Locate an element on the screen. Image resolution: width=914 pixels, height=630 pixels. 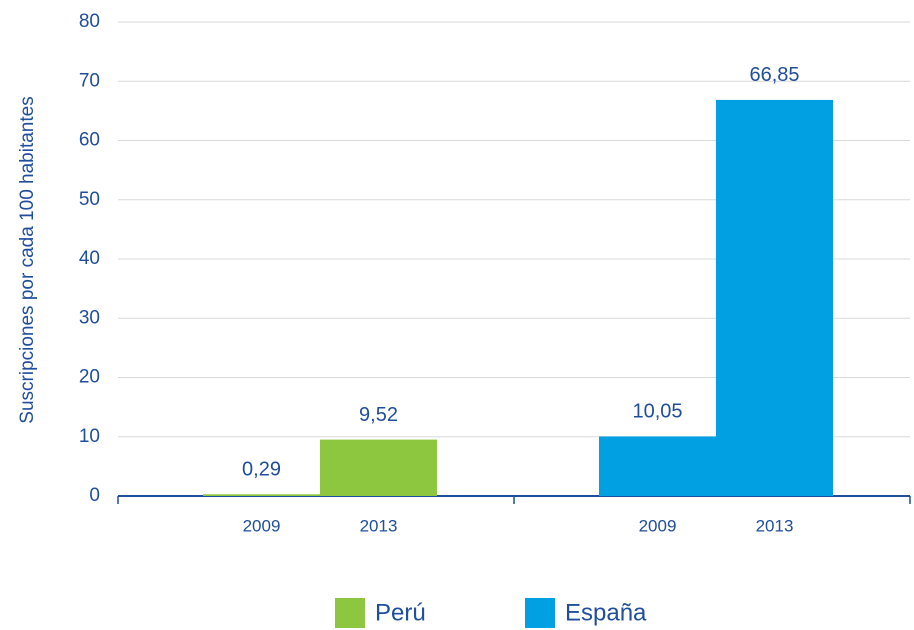
y-tick-label: 80 is located at coordinates (89, 21).